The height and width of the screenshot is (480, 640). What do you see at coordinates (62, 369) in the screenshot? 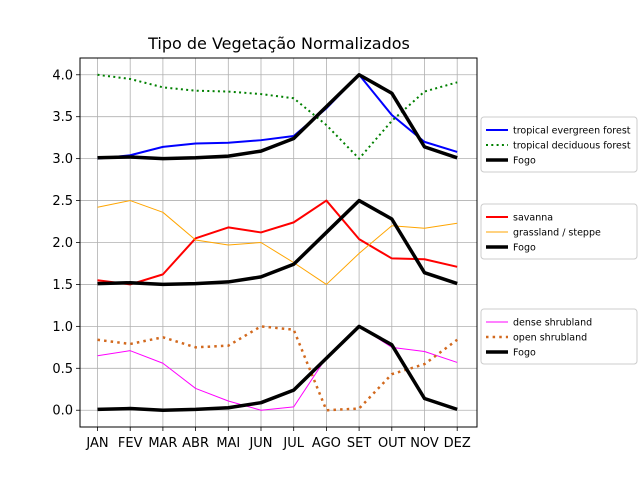
I see `y-tick-label: 0.5` at bounding box center [62, 369].